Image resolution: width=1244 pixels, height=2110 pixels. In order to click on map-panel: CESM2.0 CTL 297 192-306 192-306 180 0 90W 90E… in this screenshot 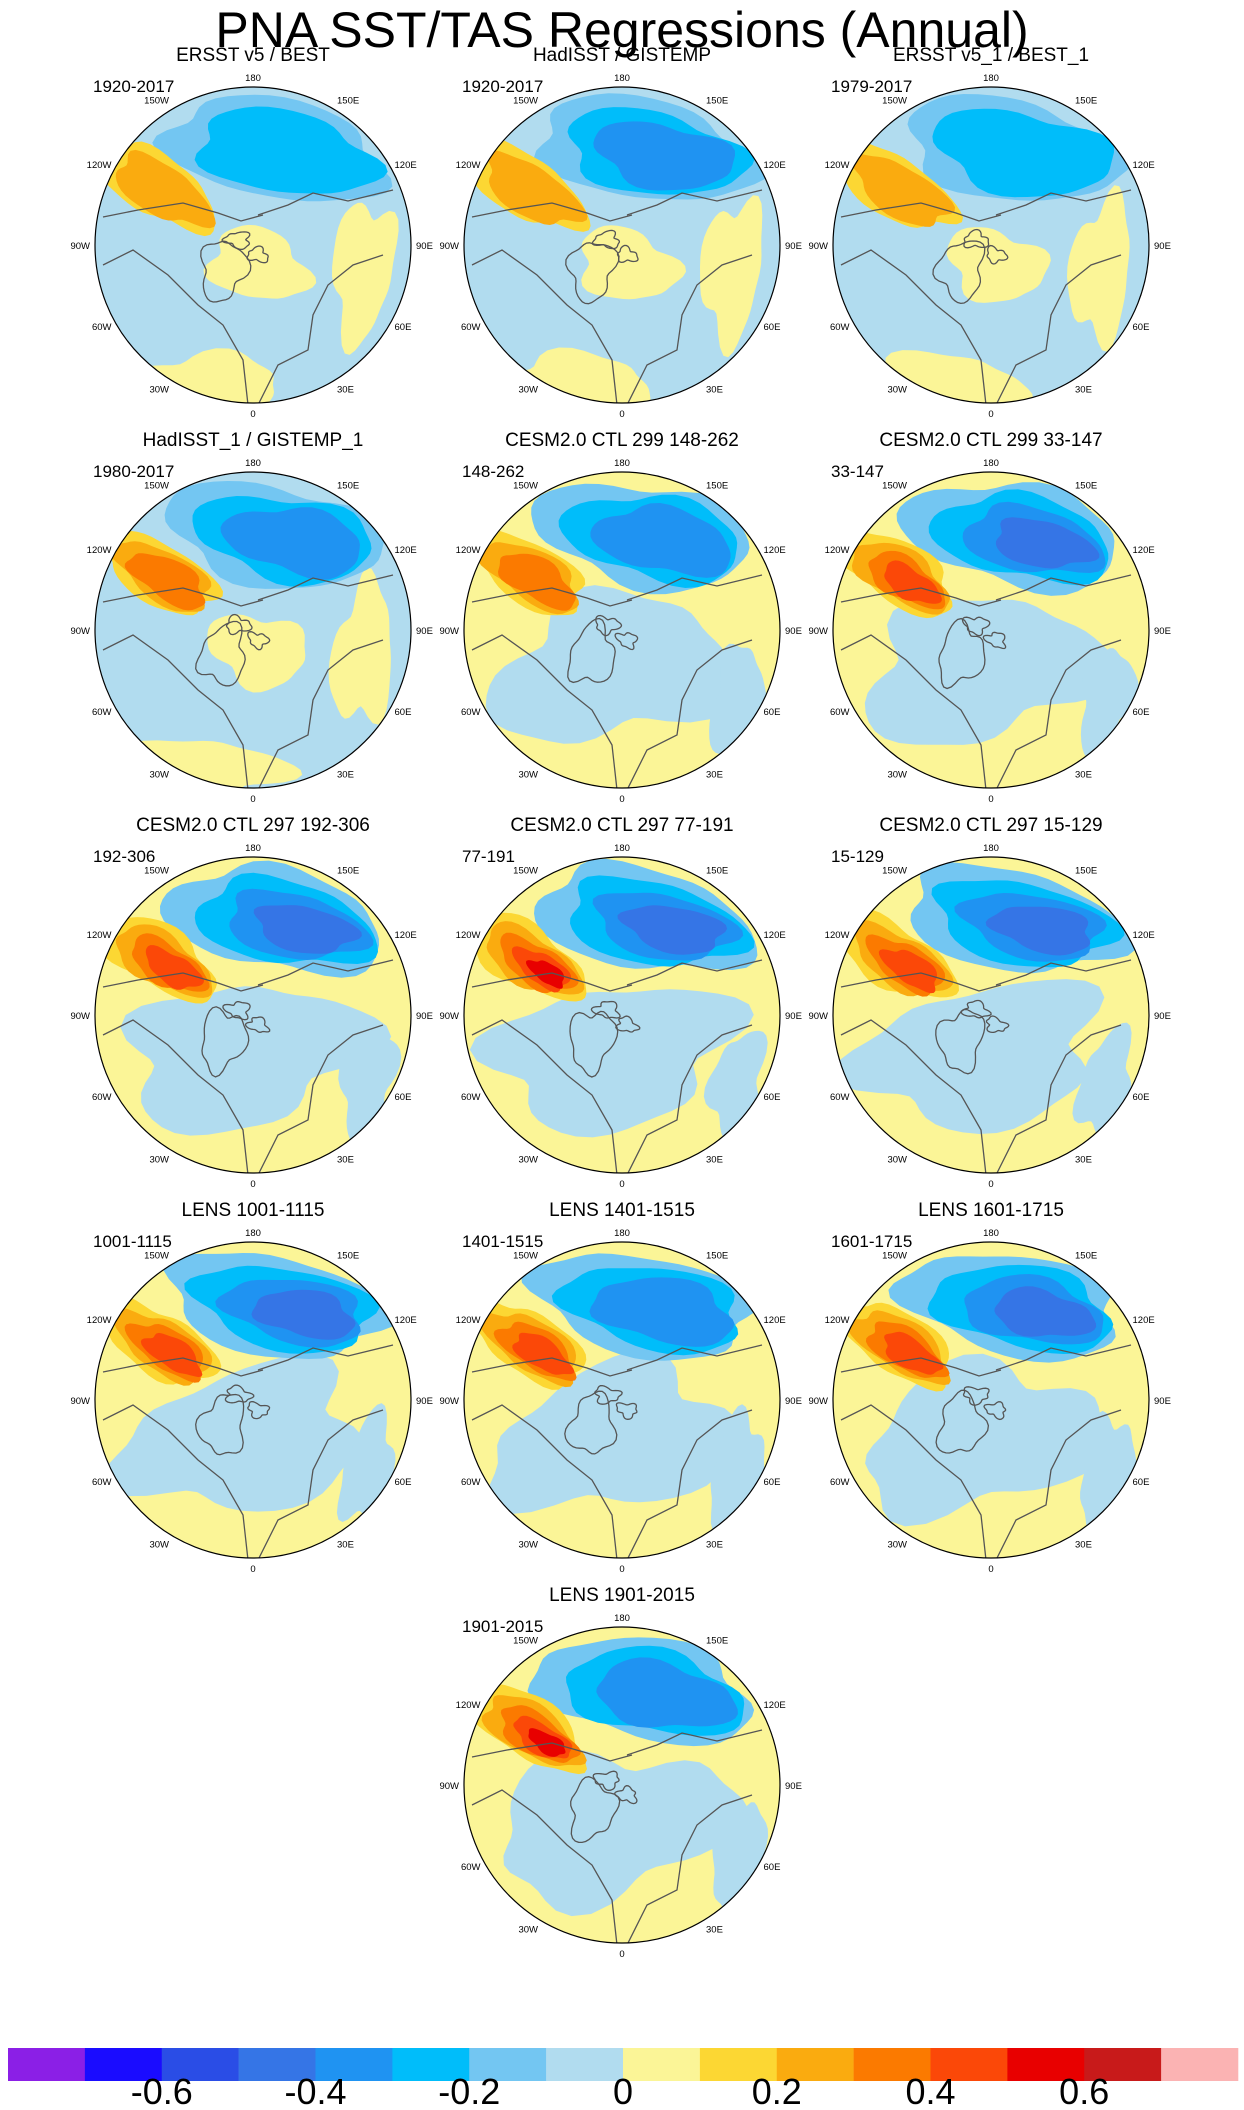, I will do `click(251, 1002)`.